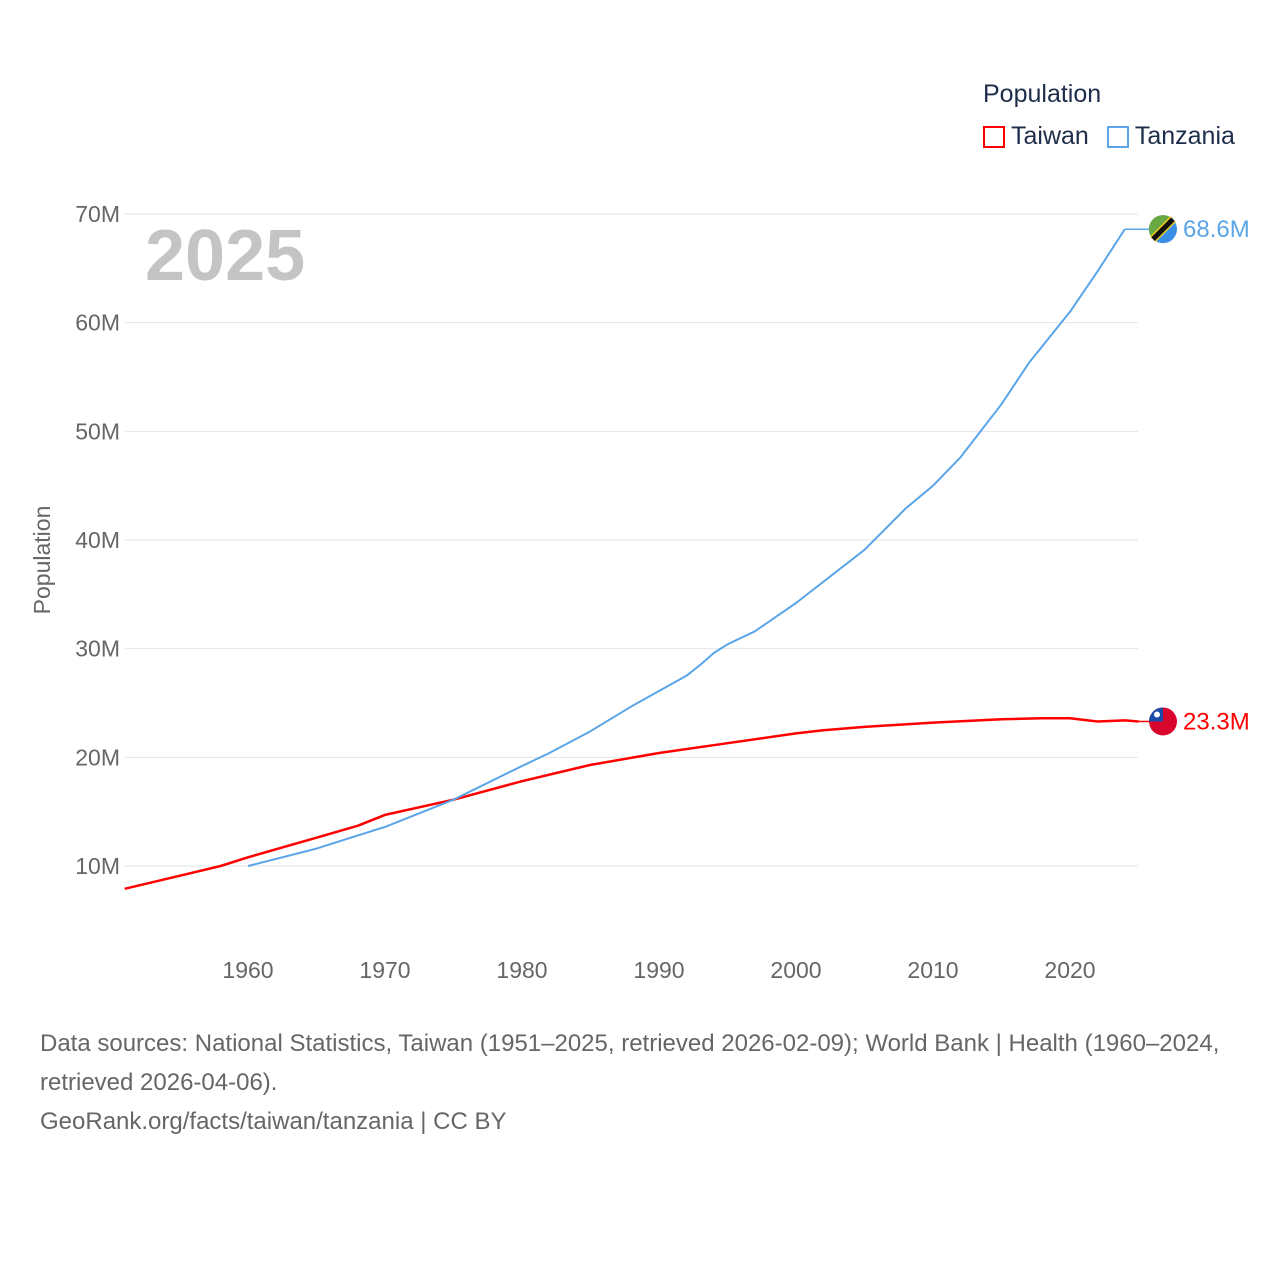  What do you see at coordinates (795, 970) in the screenshot?
I see `x-tick-label: 2000` at bounding box center [795, 970].